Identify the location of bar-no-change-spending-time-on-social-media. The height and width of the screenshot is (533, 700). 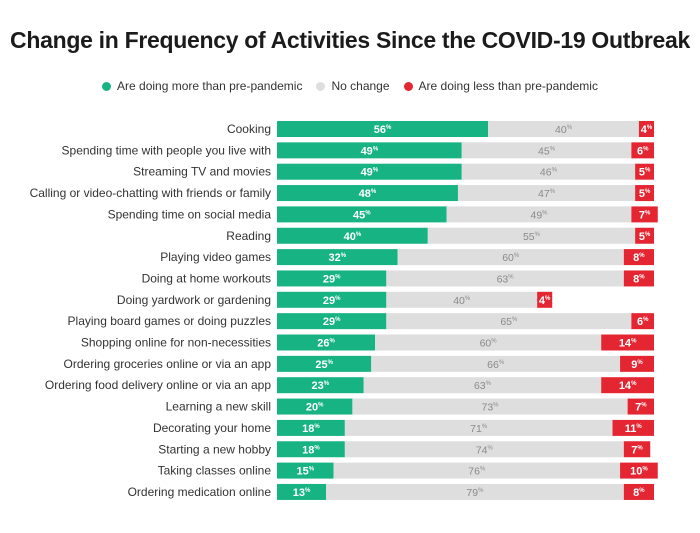
(539, 214).